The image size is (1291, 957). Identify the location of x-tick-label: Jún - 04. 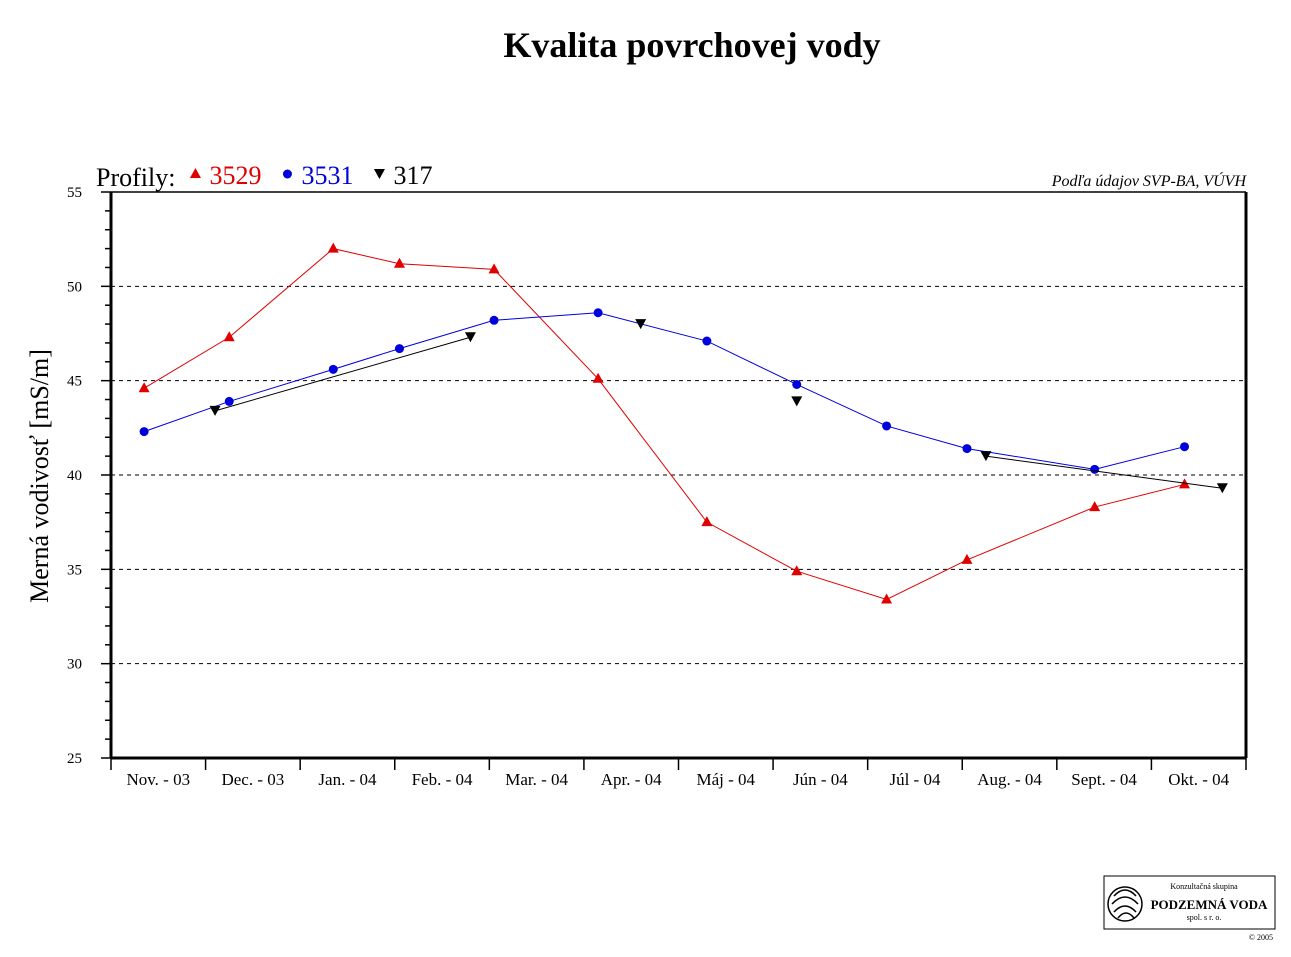
(820, 779).